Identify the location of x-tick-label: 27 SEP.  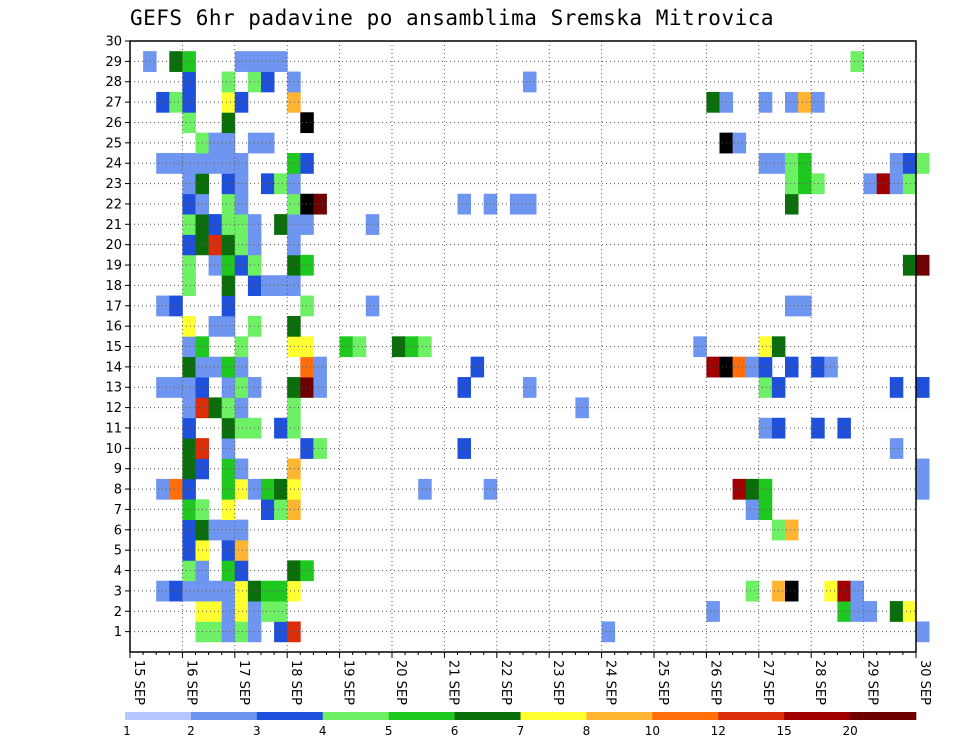
(767, 682).